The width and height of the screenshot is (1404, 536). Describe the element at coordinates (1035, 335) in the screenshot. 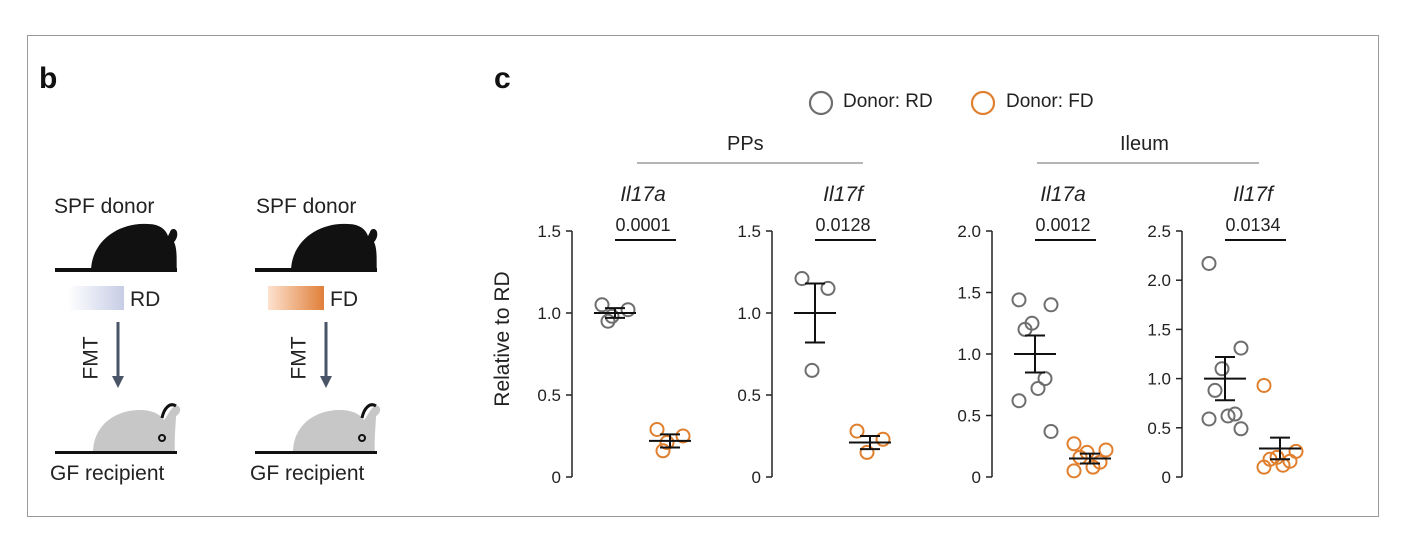

I see `chart-ileum-il17a: Il17a 0.0012 0 0.5 1.0 1.5 2.0` at that location.